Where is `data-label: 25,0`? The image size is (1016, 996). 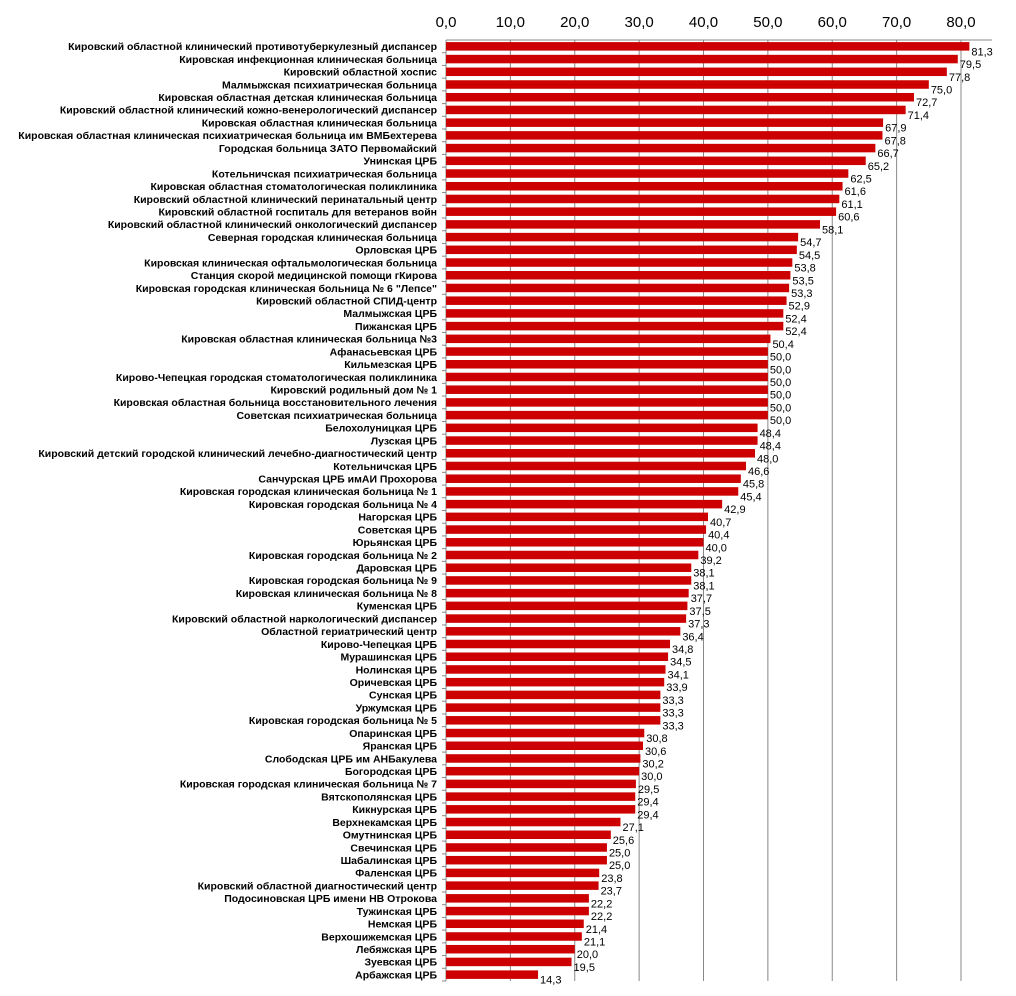 data-label: 25,0 is located at coordinates (619, 853).